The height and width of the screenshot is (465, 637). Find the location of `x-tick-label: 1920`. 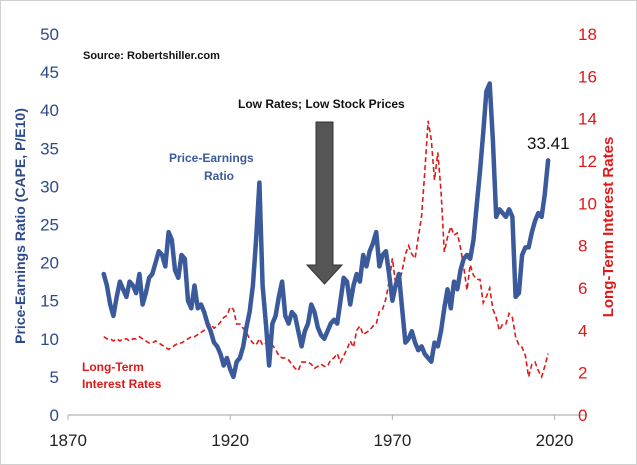

x-tick-label: 1920 is located at coordinates (230, 440).